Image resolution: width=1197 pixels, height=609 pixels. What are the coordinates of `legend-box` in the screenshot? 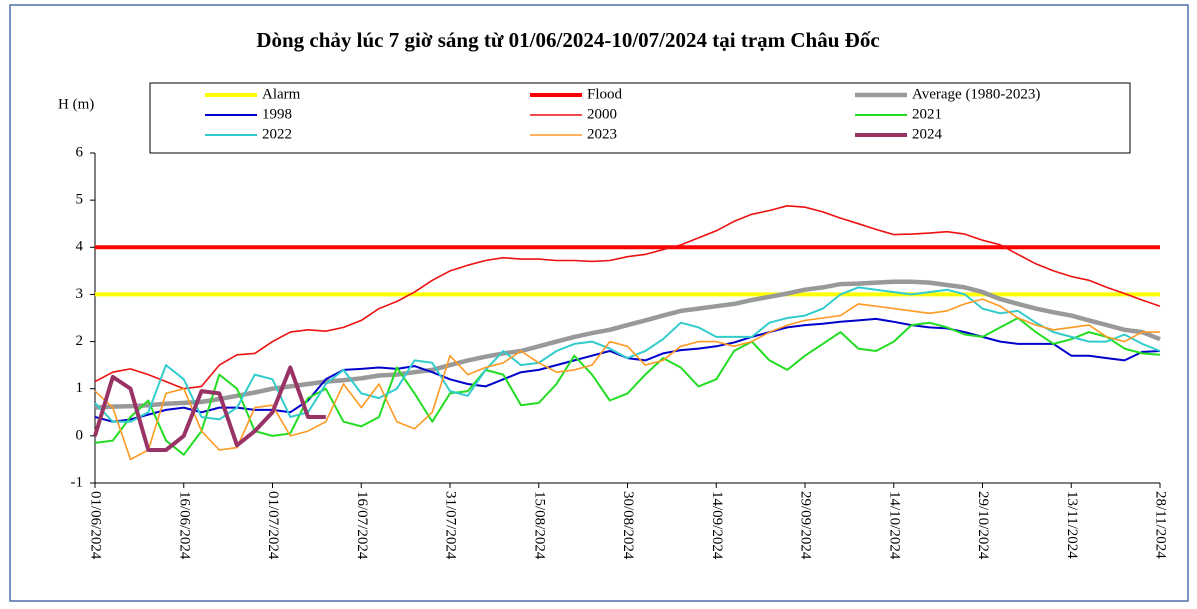 It's located at (640, 118).